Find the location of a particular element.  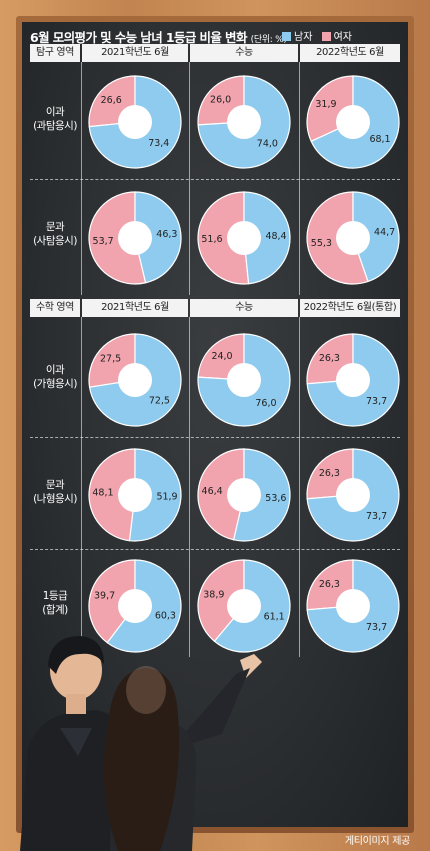

data-label-female: 38,9 is located at coordinates (213, 595).